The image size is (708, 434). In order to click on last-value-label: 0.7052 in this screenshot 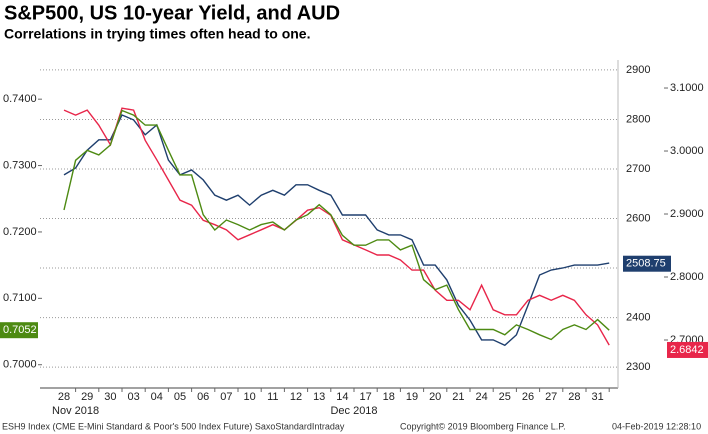, I will do `click(20, 330)`.